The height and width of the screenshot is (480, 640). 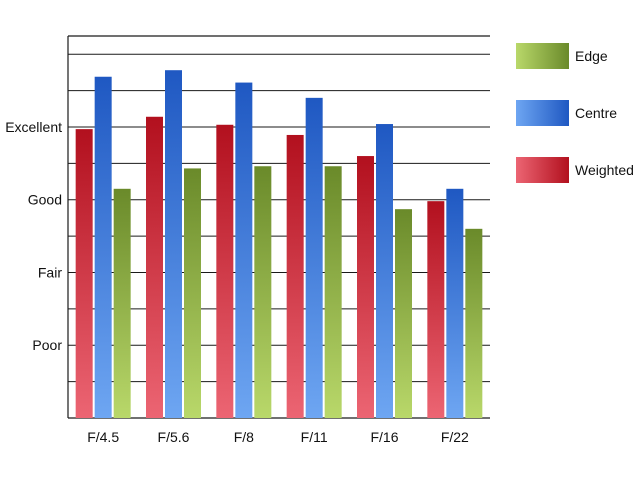 What do you see at coordinates (45, 200) in the screenshot?
I see `y-tick-label: Good` at bounding box center [45, 200].